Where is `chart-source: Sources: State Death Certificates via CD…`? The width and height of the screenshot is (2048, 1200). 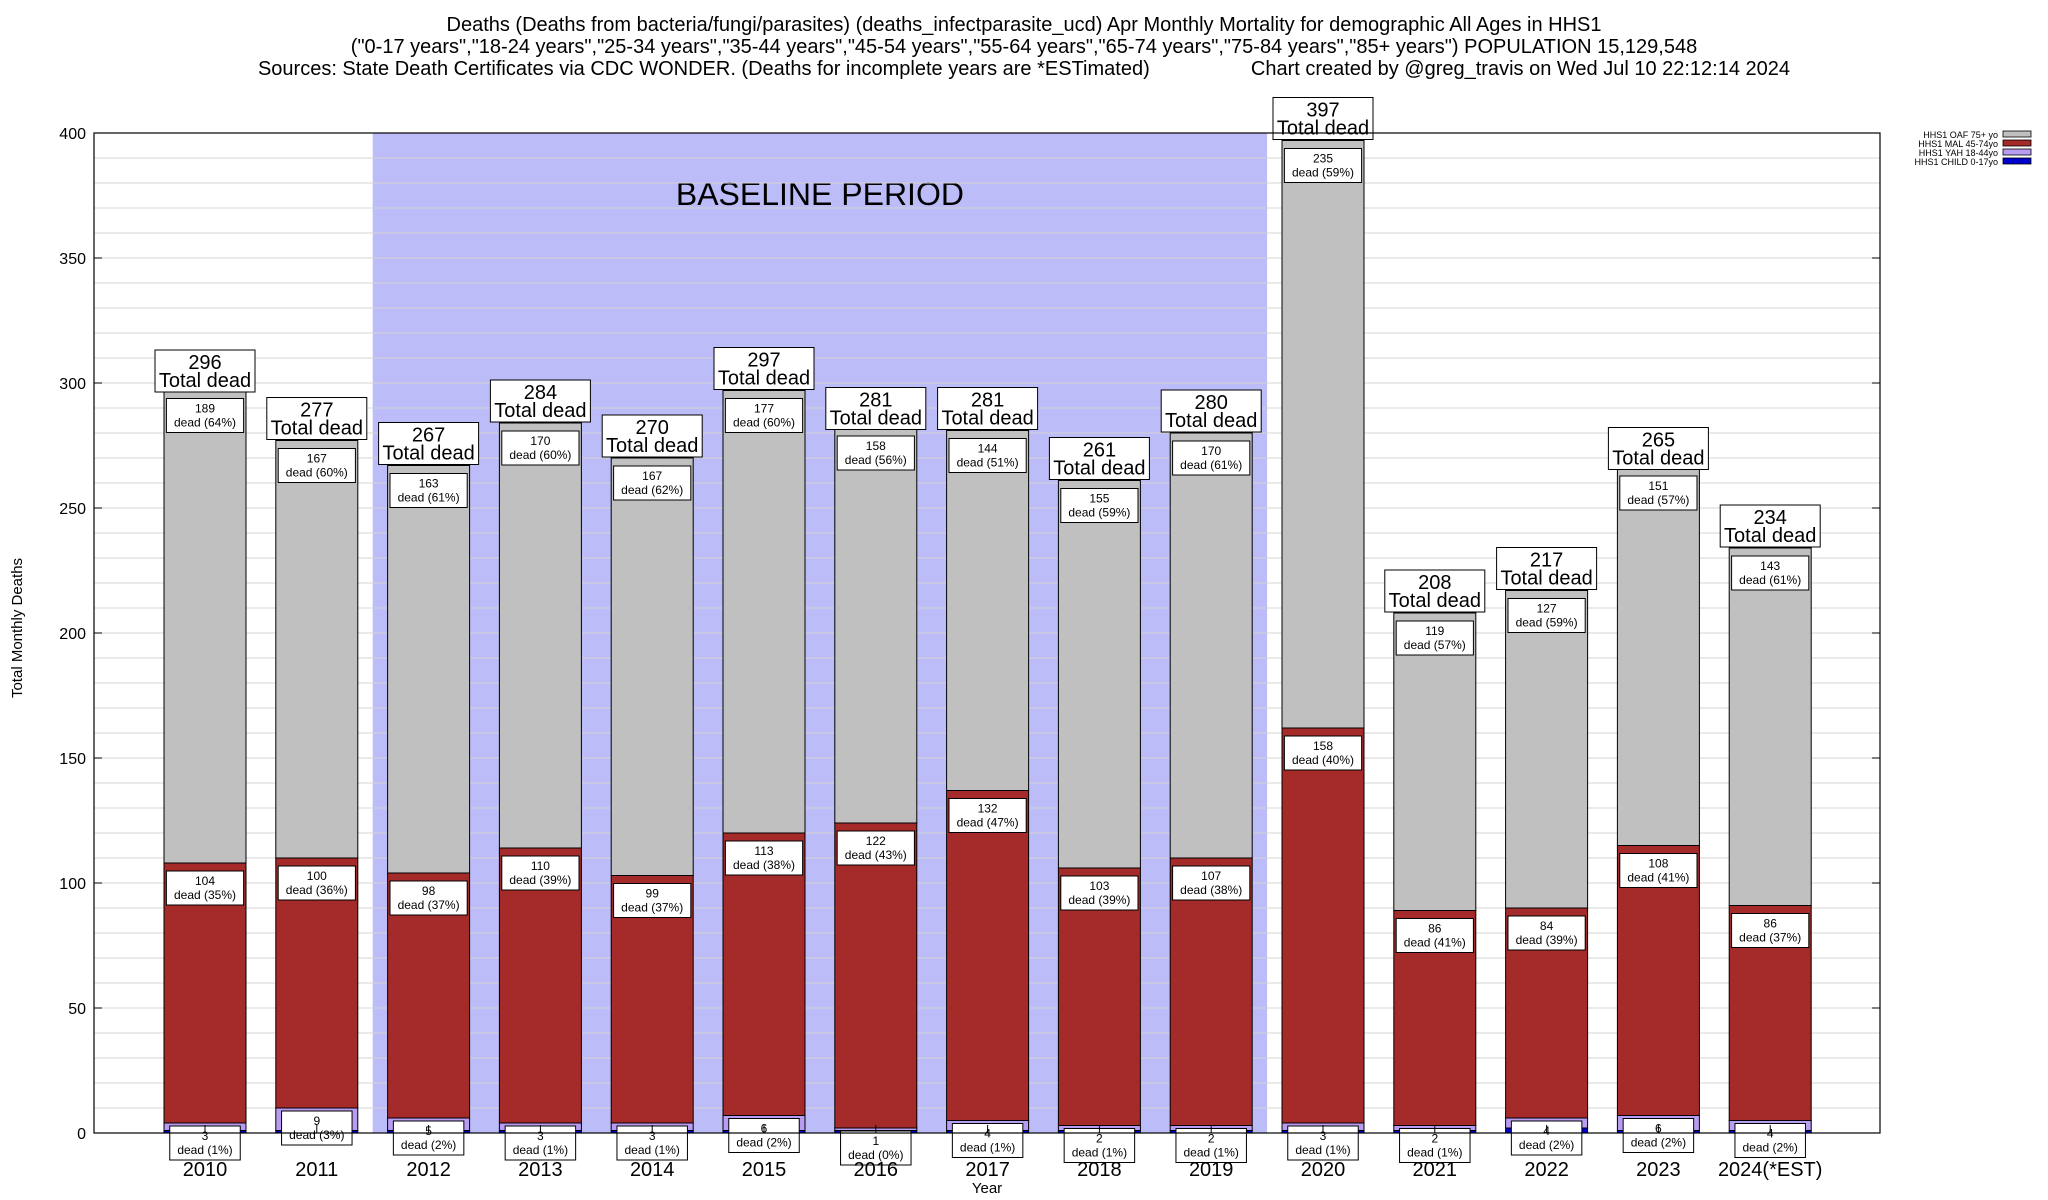
chart-source: Sources: State Death Certificates via CD… is located at coordinates (703, 69).